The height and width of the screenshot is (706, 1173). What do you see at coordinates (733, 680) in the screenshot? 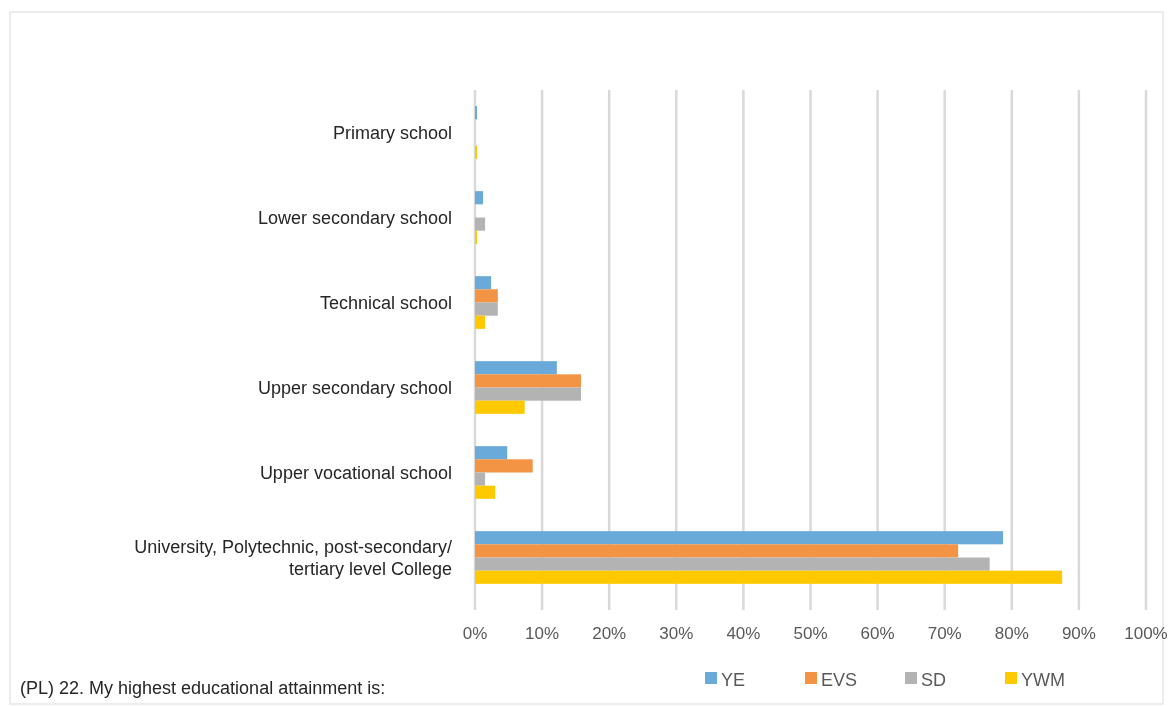
I see `legend-label: YE` at bounding box center [733, 680].